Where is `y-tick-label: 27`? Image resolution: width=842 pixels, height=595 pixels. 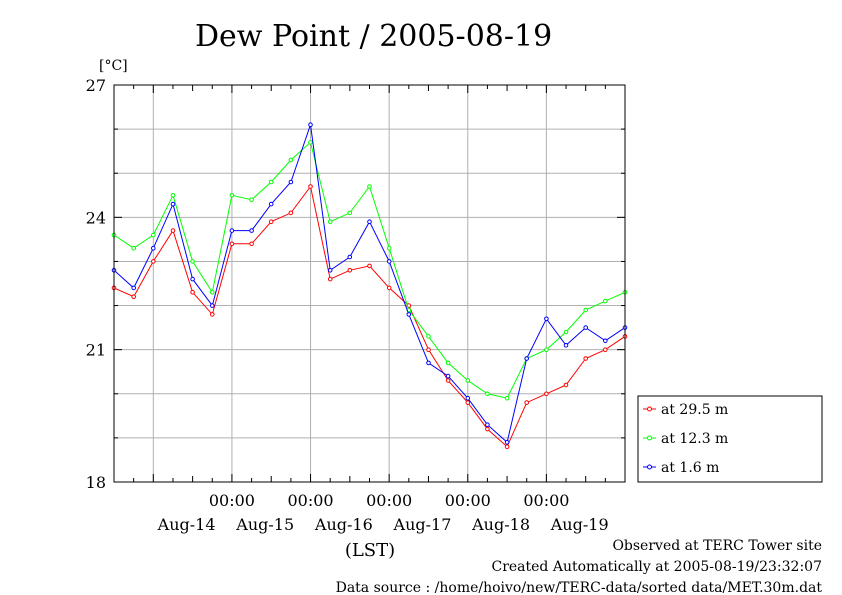 y-tick-label: 27 is located at coordinates (96, 85).